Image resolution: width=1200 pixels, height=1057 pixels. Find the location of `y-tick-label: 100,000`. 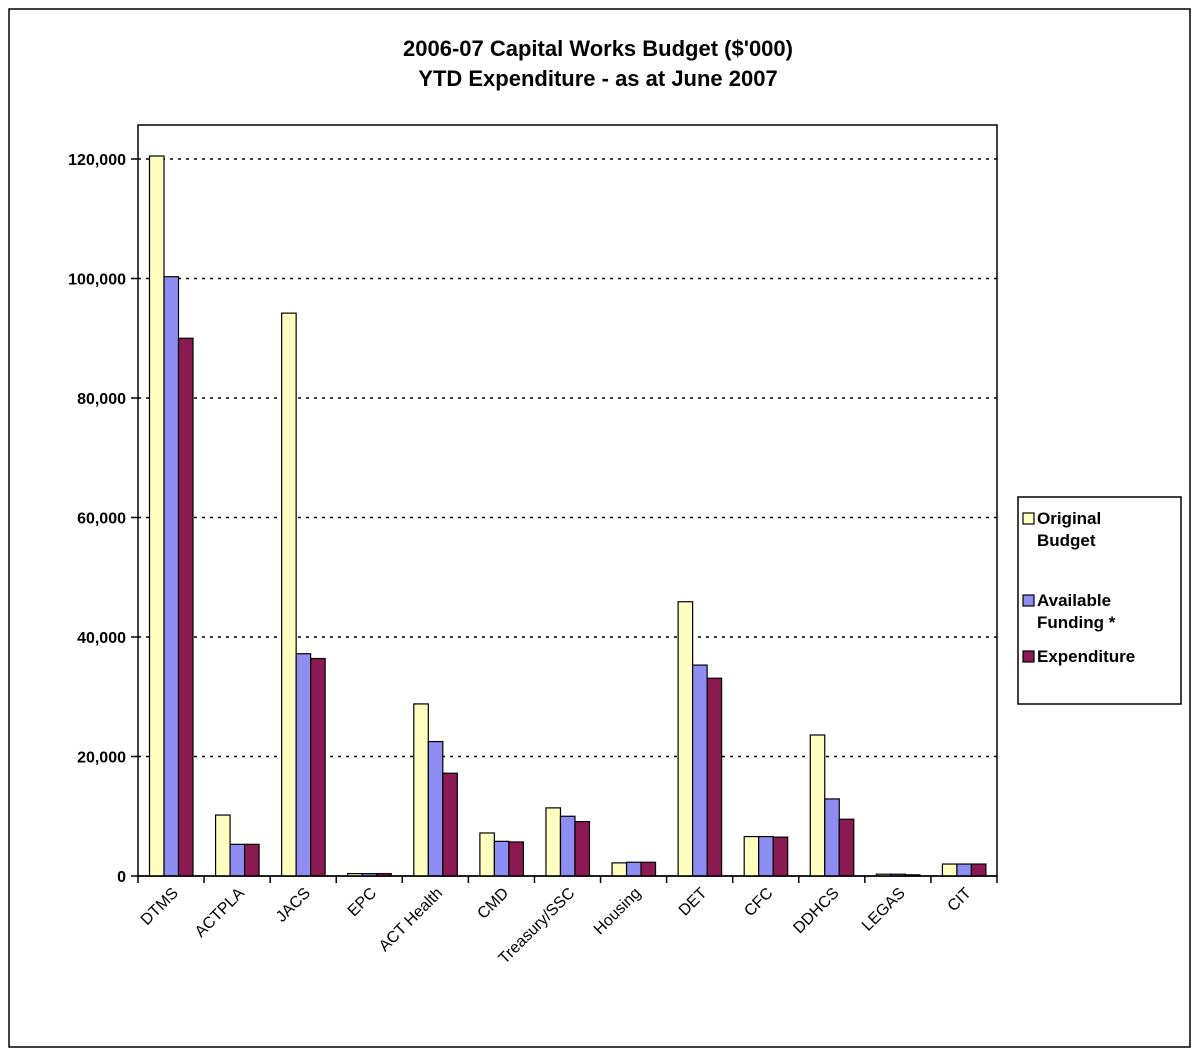

y-tick-label: 100,000 is located at coordinates (97, 280).